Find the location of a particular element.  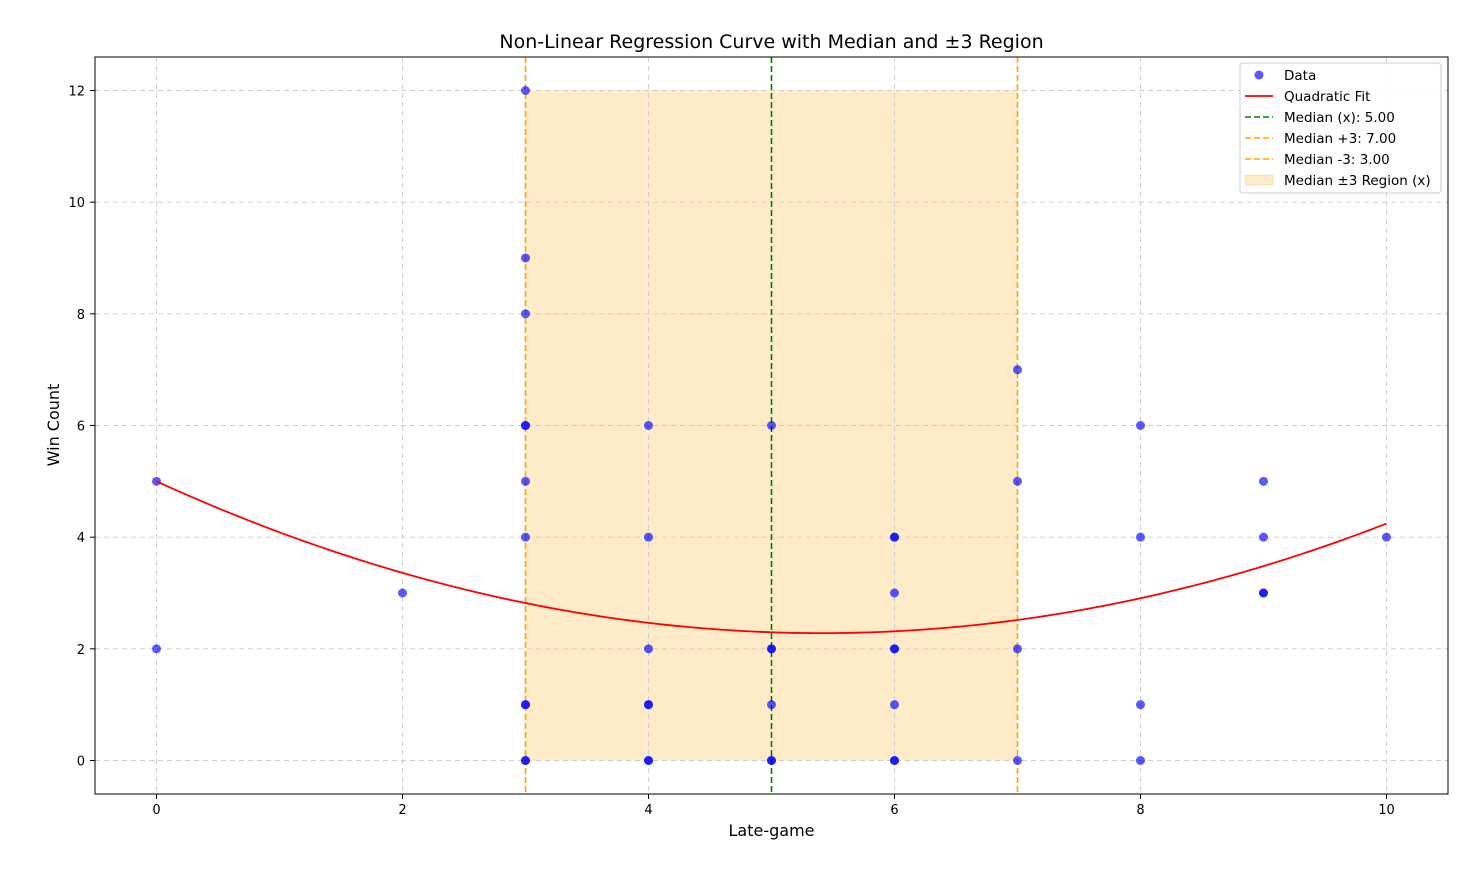

fit-curve is located at coordinates (771, 557).